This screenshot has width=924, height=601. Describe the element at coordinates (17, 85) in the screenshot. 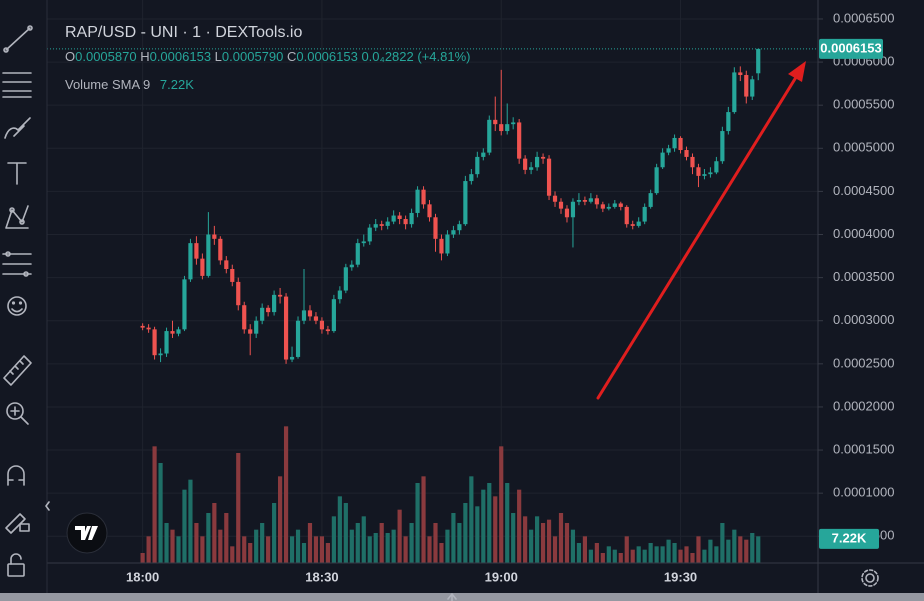

I see `fib-tool` at that location.